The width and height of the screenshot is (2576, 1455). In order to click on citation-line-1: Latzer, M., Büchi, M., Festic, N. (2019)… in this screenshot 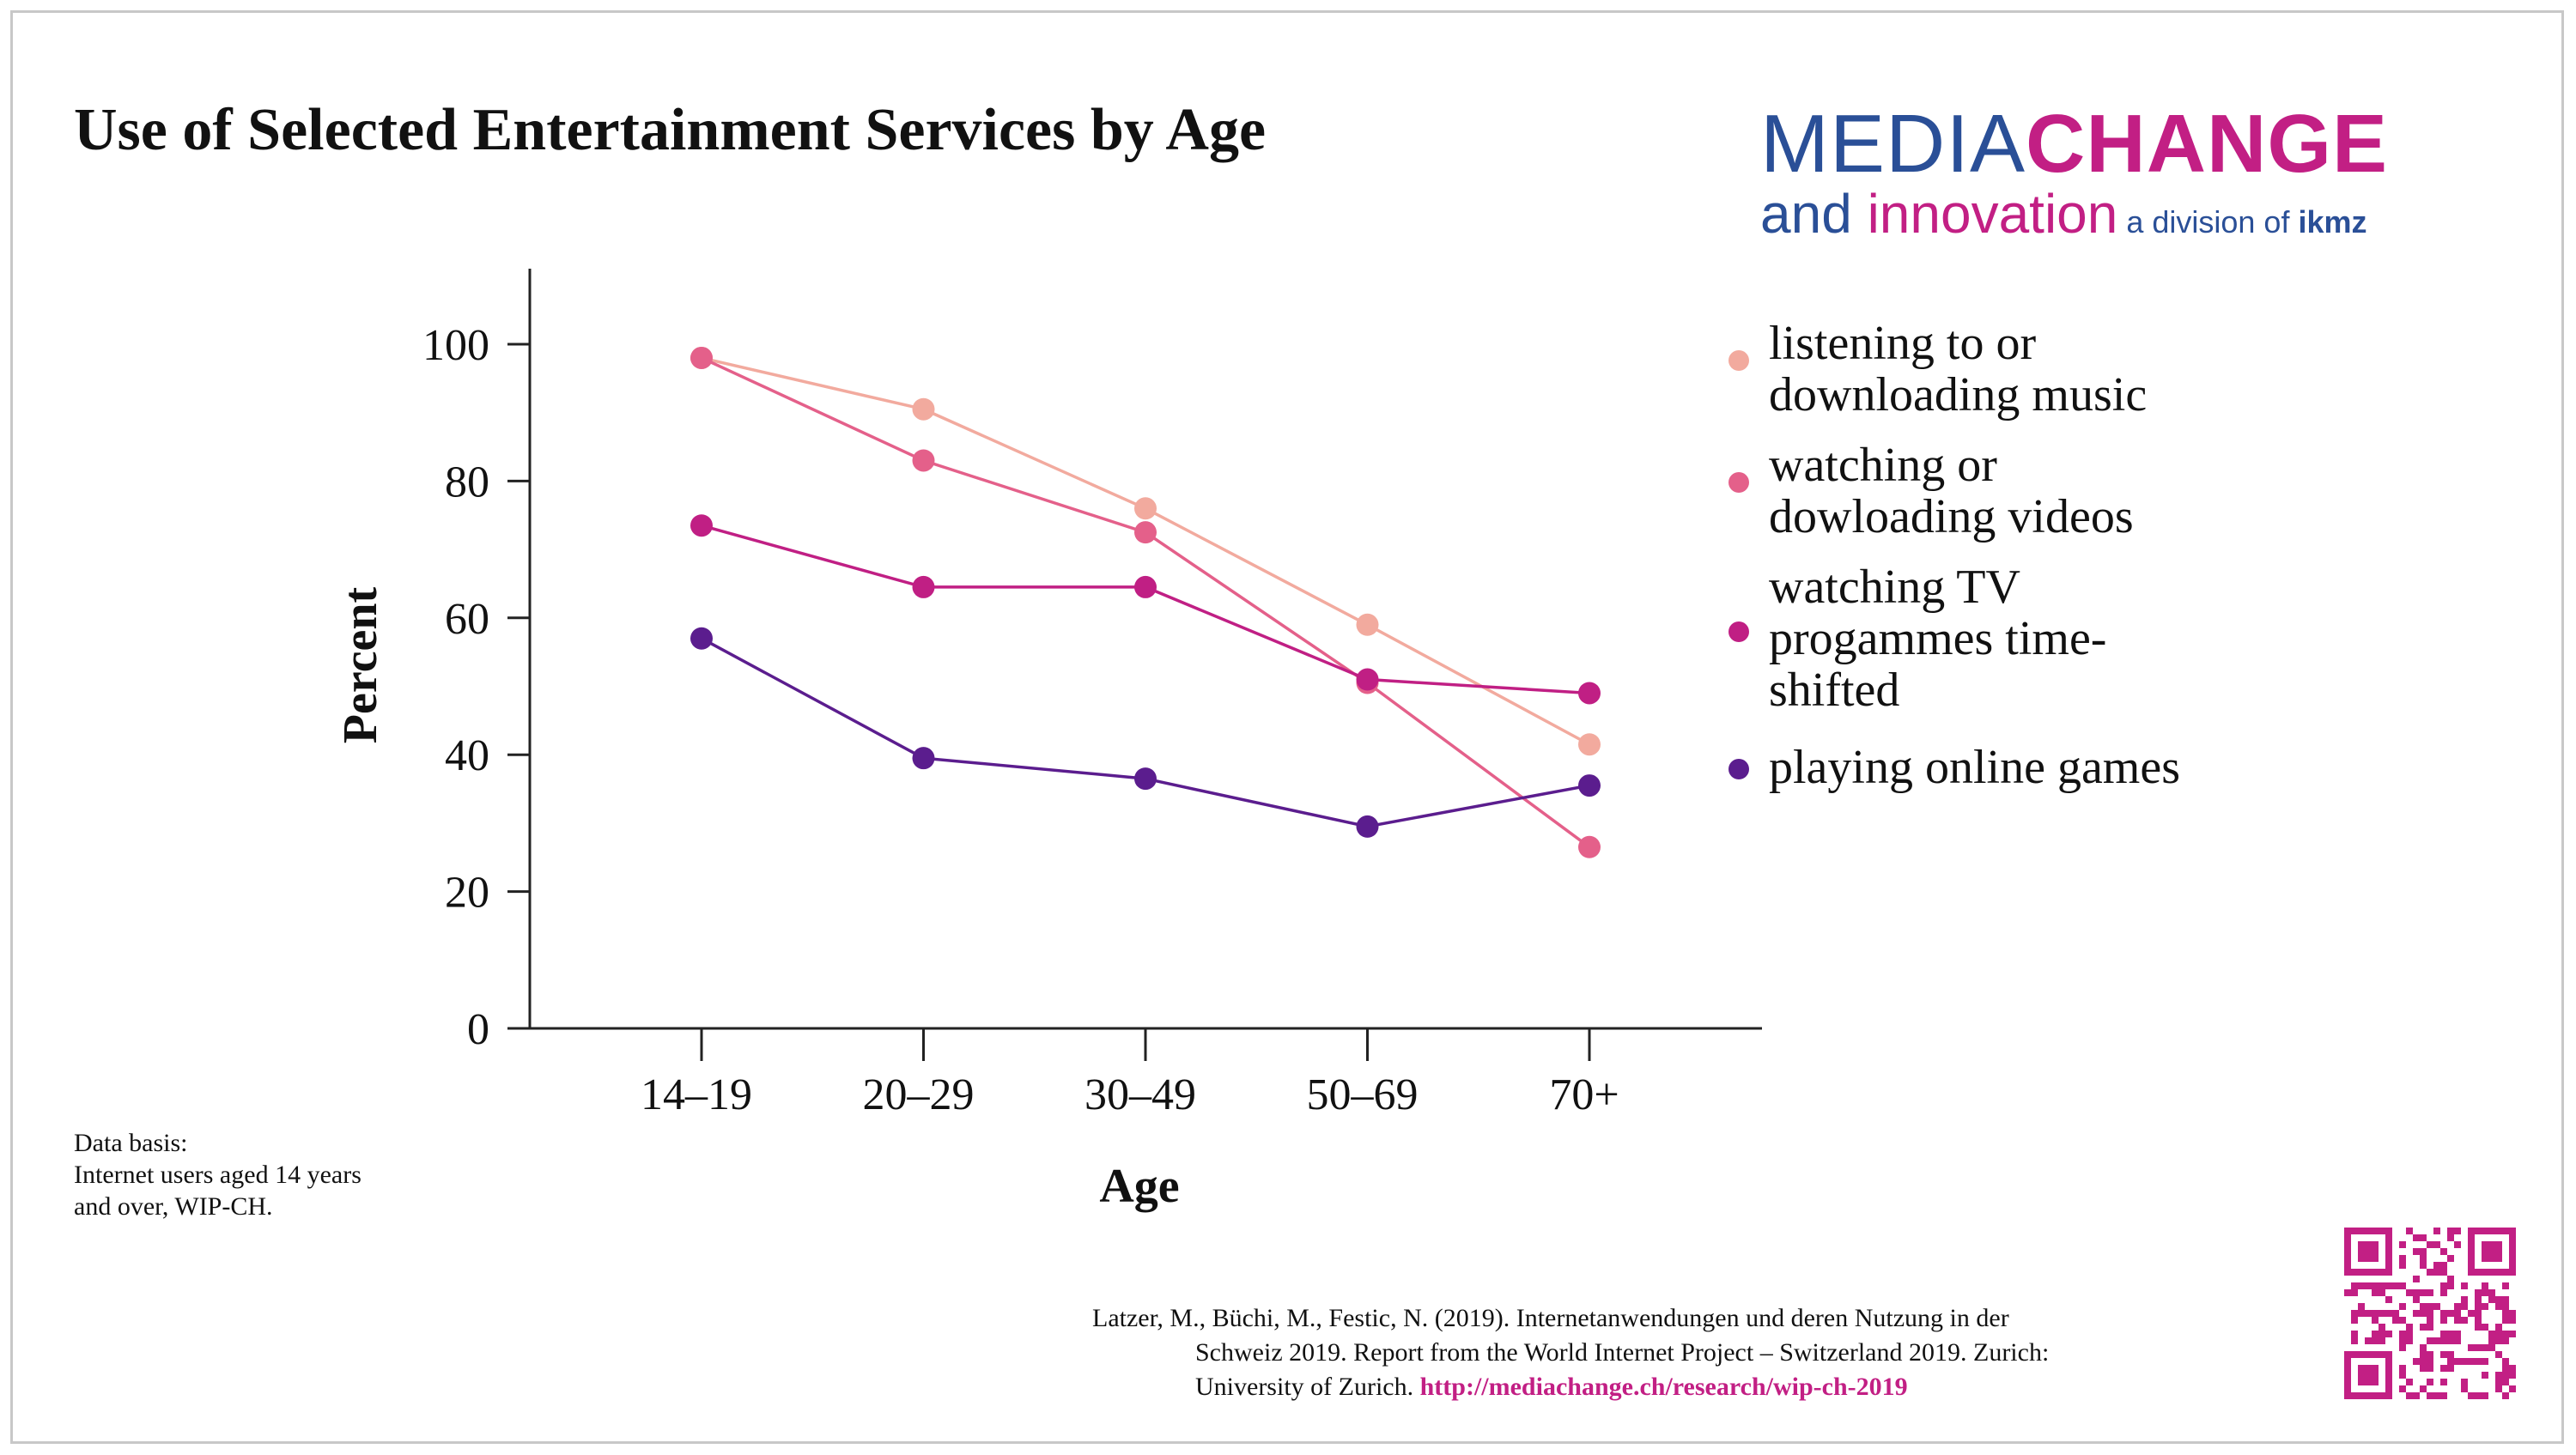, I will do `click(1550, 1318)`.